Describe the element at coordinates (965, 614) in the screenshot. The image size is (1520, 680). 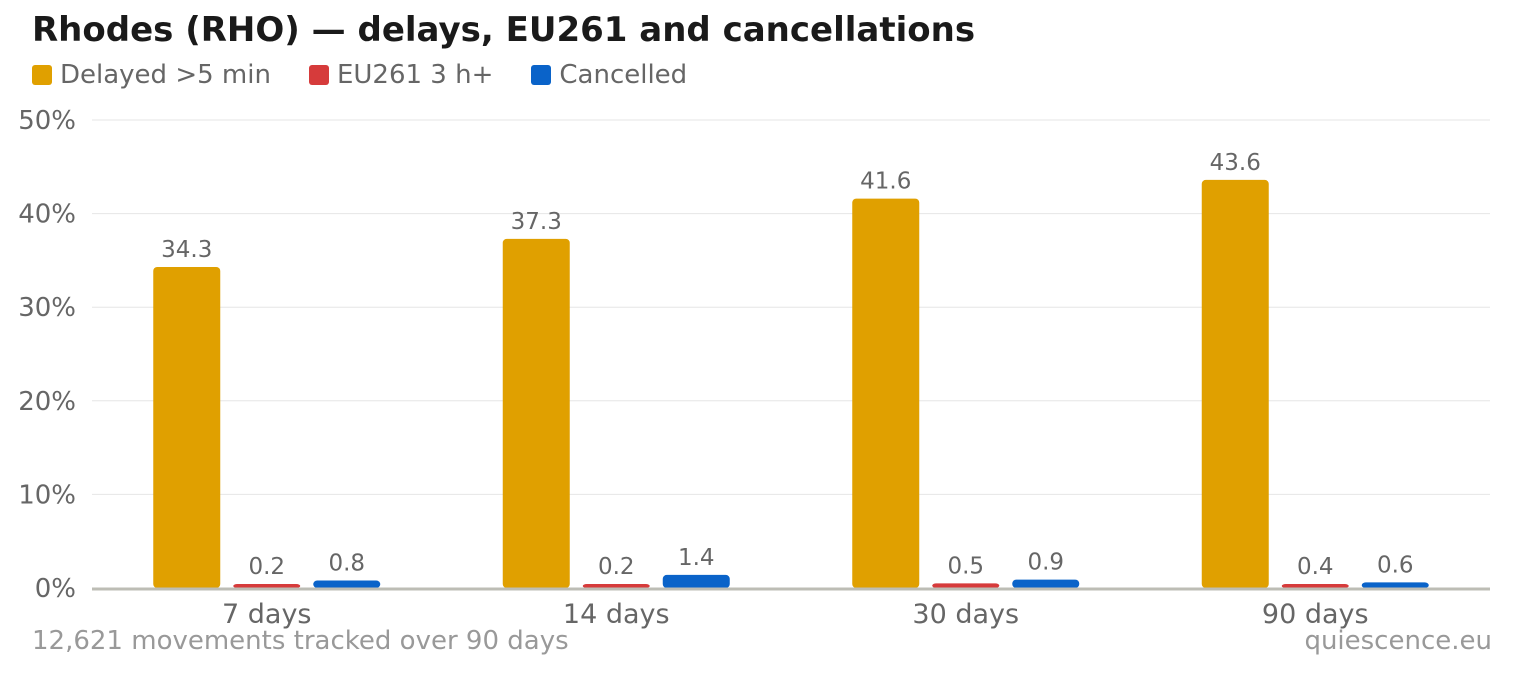
I see `x-tick-label: 30 days` at that location.